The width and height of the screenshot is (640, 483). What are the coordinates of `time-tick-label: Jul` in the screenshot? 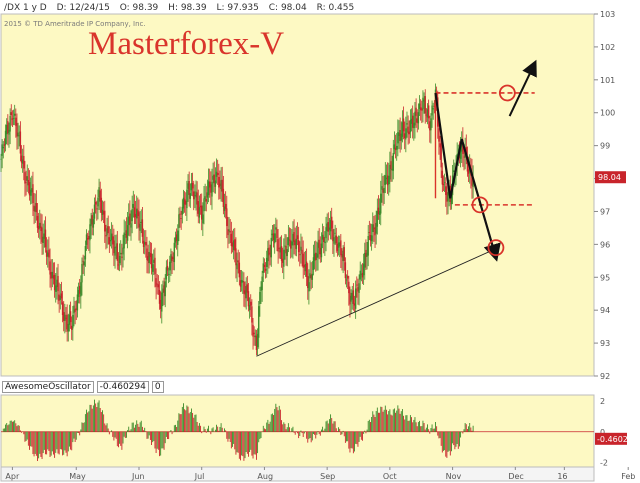 It's located at (199, 476).